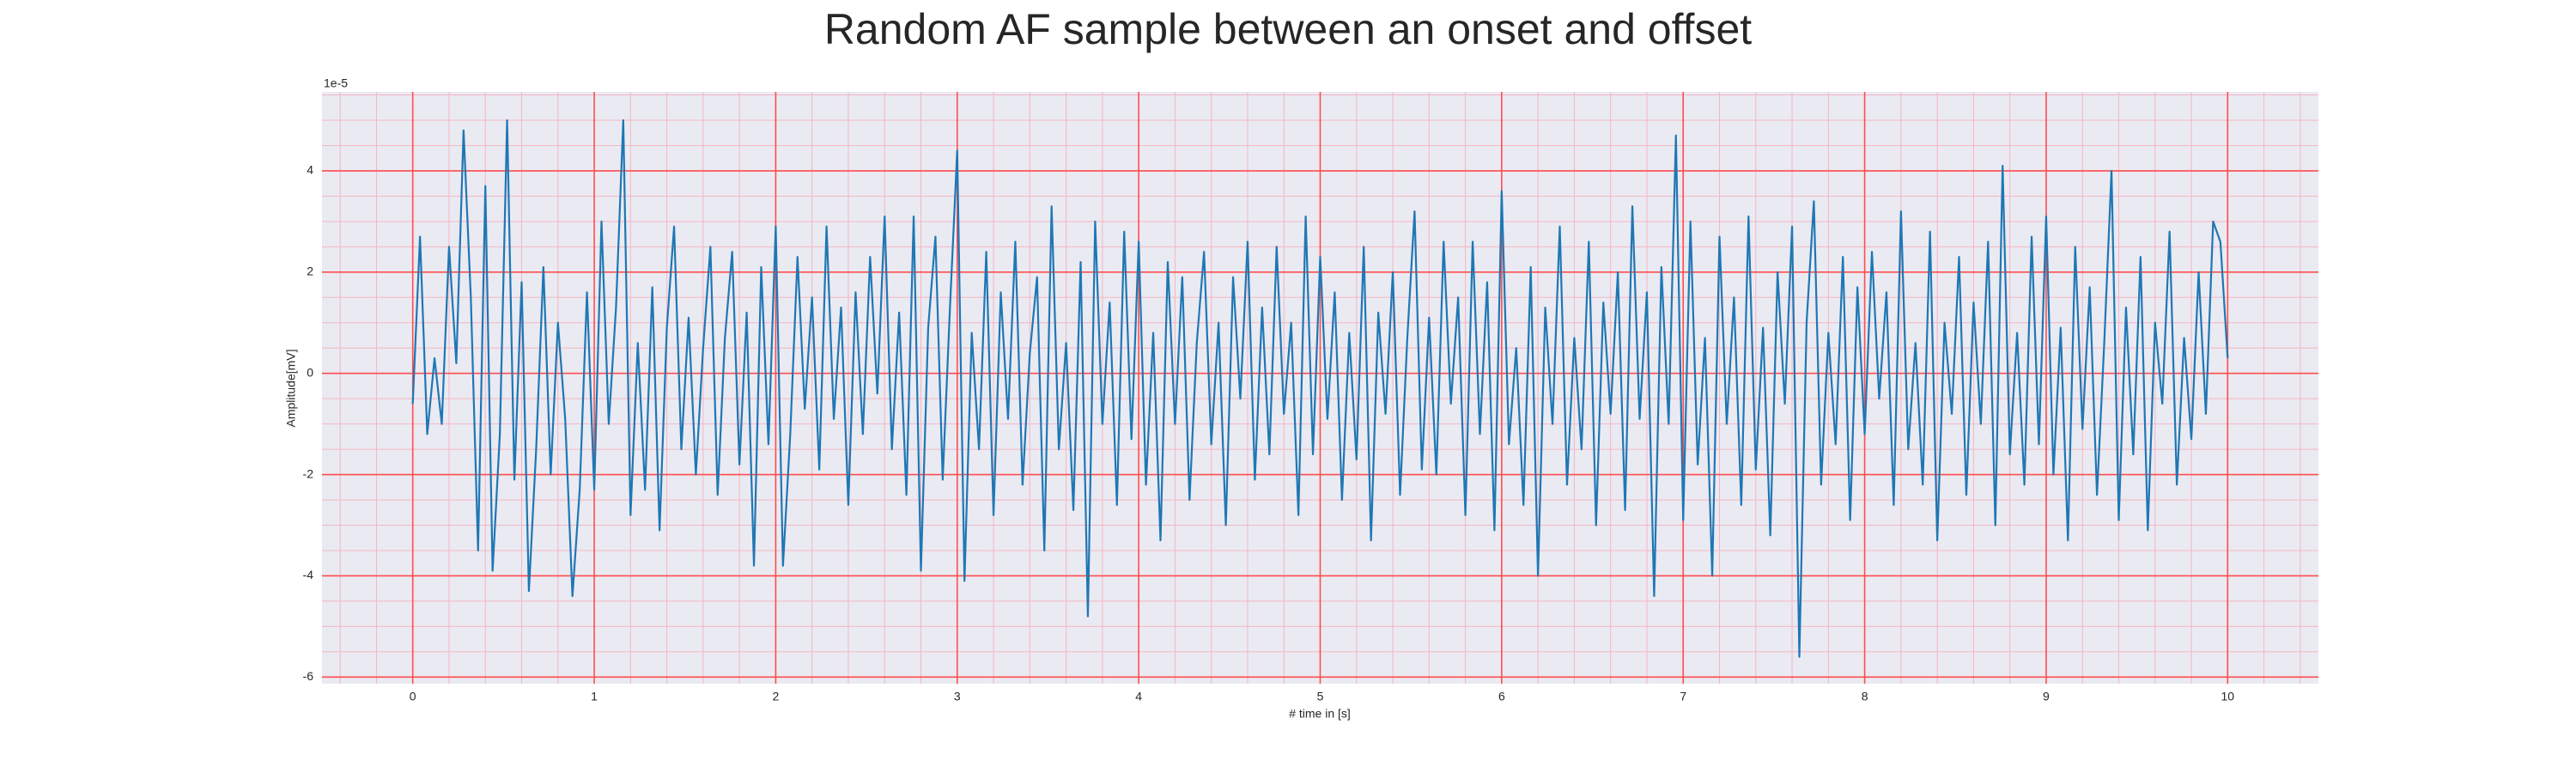 This screenshot has width=2576, height=773. What do you see at coordinates (308, 676) in the screenshot?
I see `y-tick-label: -6` at bounding box center [308, 676].